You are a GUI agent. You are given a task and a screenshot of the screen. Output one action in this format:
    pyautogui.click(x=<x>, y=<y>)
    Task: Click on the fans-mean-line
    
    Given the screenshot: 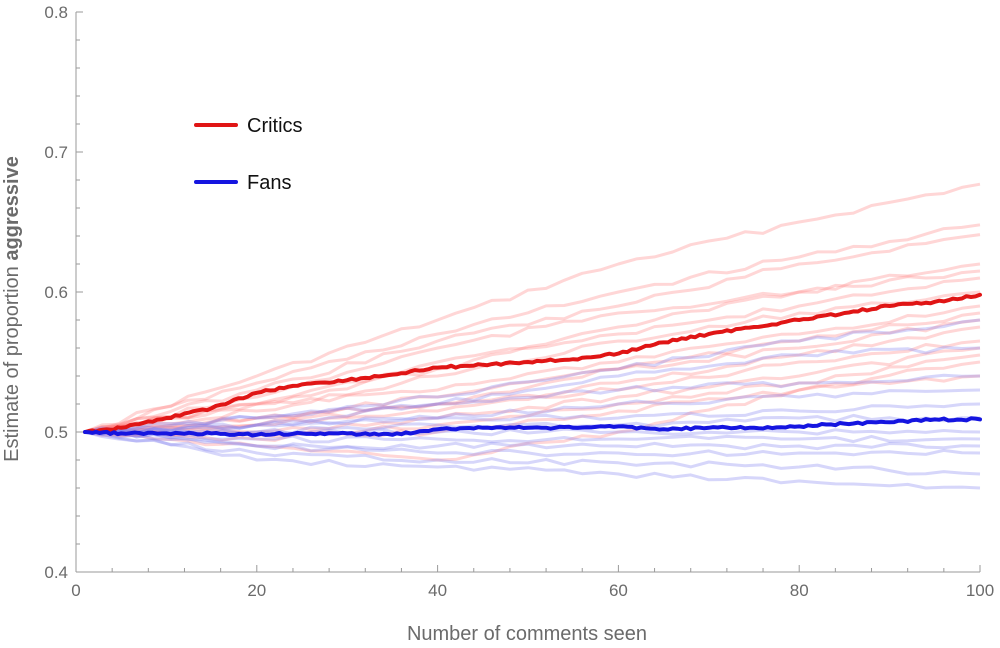 What is the action you would take?
    pyautogui.click(x=532, y=427)
    